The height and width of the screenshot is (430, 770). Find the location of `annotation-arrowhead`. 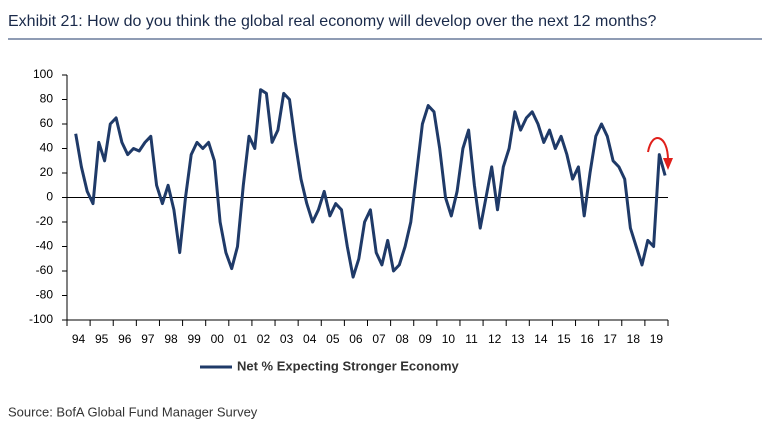

annotation-arrowhead is located at coordinates (668, 164).